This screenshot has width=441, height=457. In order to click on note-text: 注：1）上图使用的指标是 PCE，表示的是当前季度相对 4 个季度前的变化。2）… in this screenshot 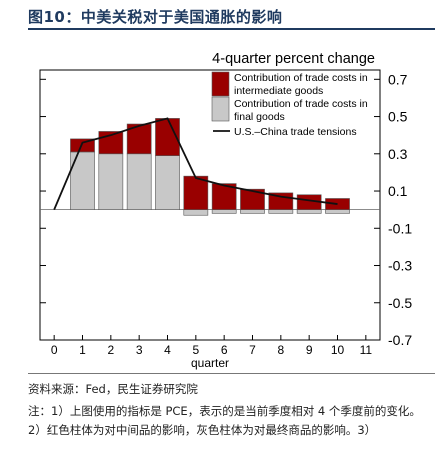, I will do `click(224, 420)`.